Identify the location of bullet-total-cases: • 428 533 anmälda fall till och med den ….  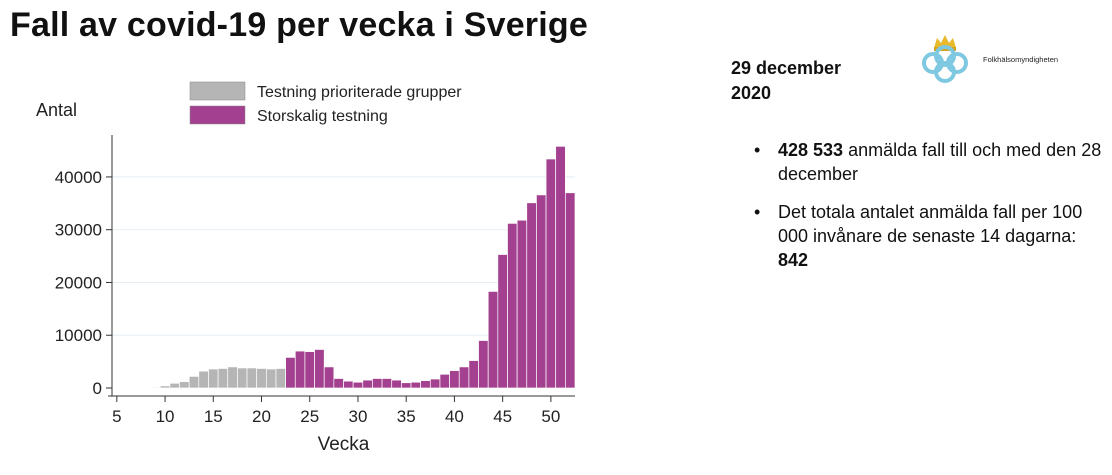
(927, 162).